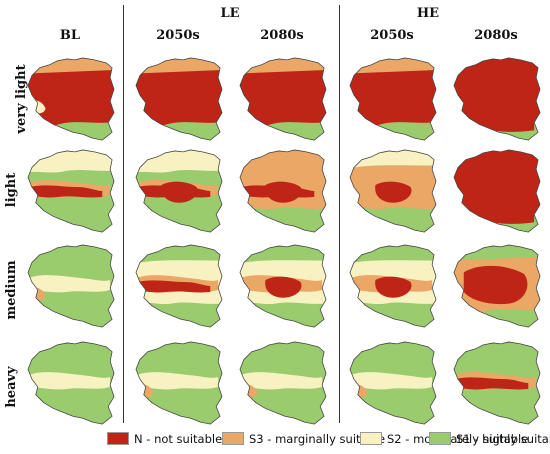  What do you see at coordinates (178, 35) in the screenshot?
I see `header-le-2050s: 2050s` at bounding box center [178, 35].